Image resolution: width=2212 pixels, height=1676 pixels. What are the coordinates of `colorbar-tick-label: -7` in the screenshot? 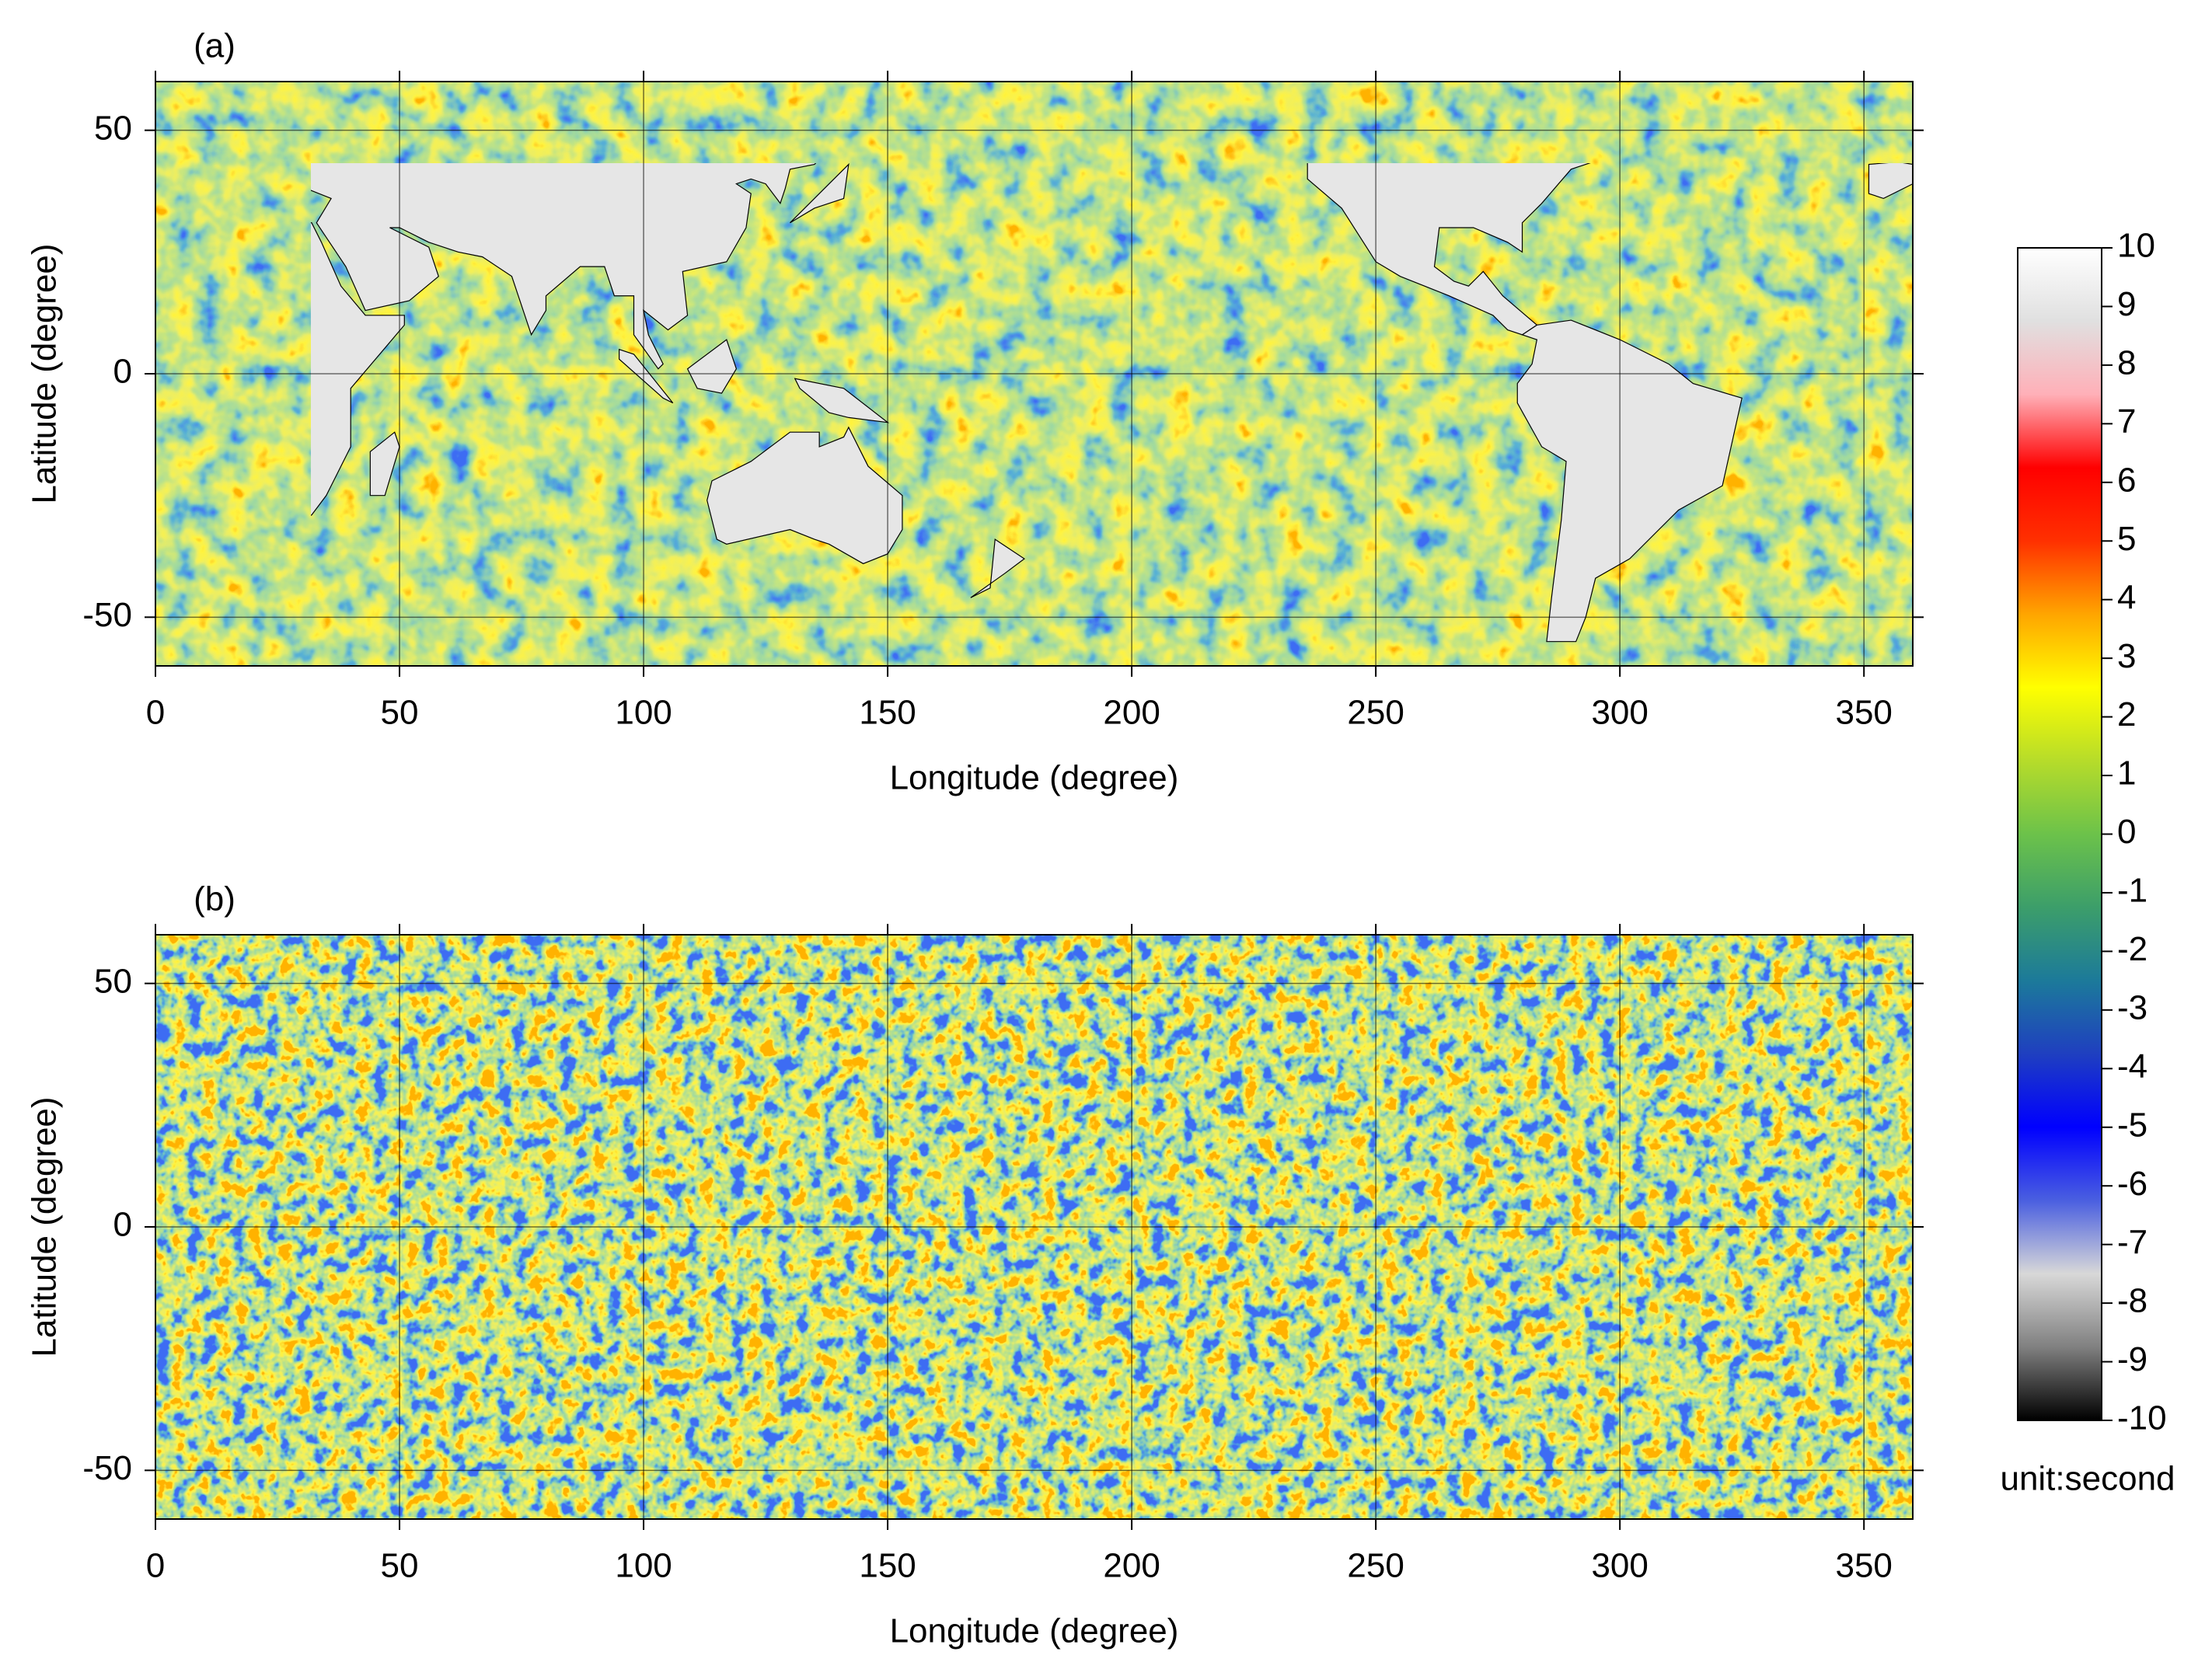 It's located at (2132, 1242).